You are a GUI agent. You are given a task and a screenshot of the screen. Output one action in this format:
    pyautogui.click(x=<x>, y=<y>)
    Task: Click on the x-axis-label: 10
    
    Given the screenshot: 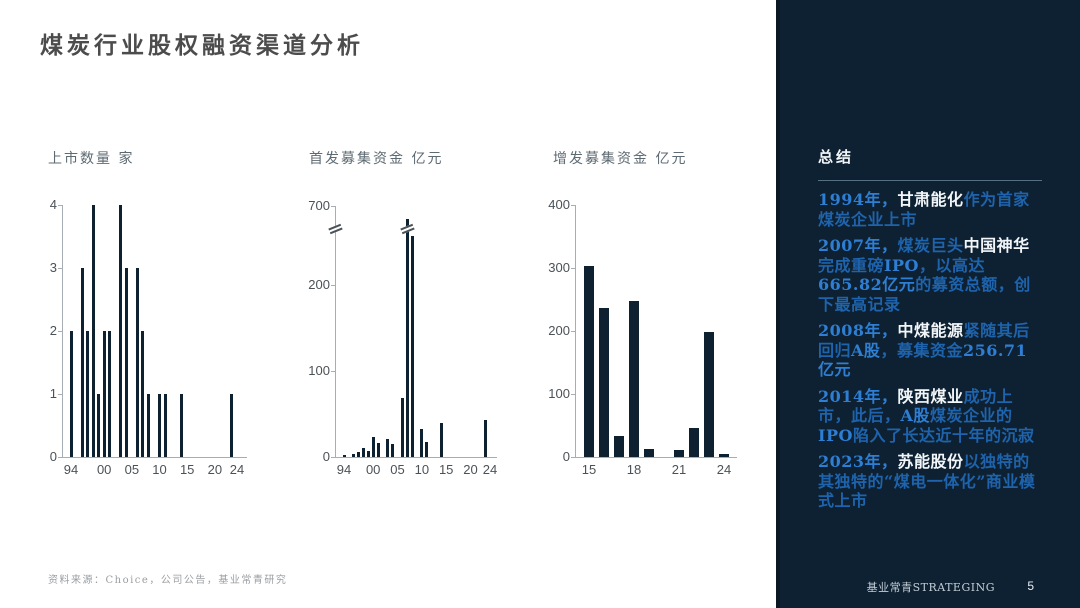 What is the action you would take?
    pyautogui.click(x=422, y=469)
    